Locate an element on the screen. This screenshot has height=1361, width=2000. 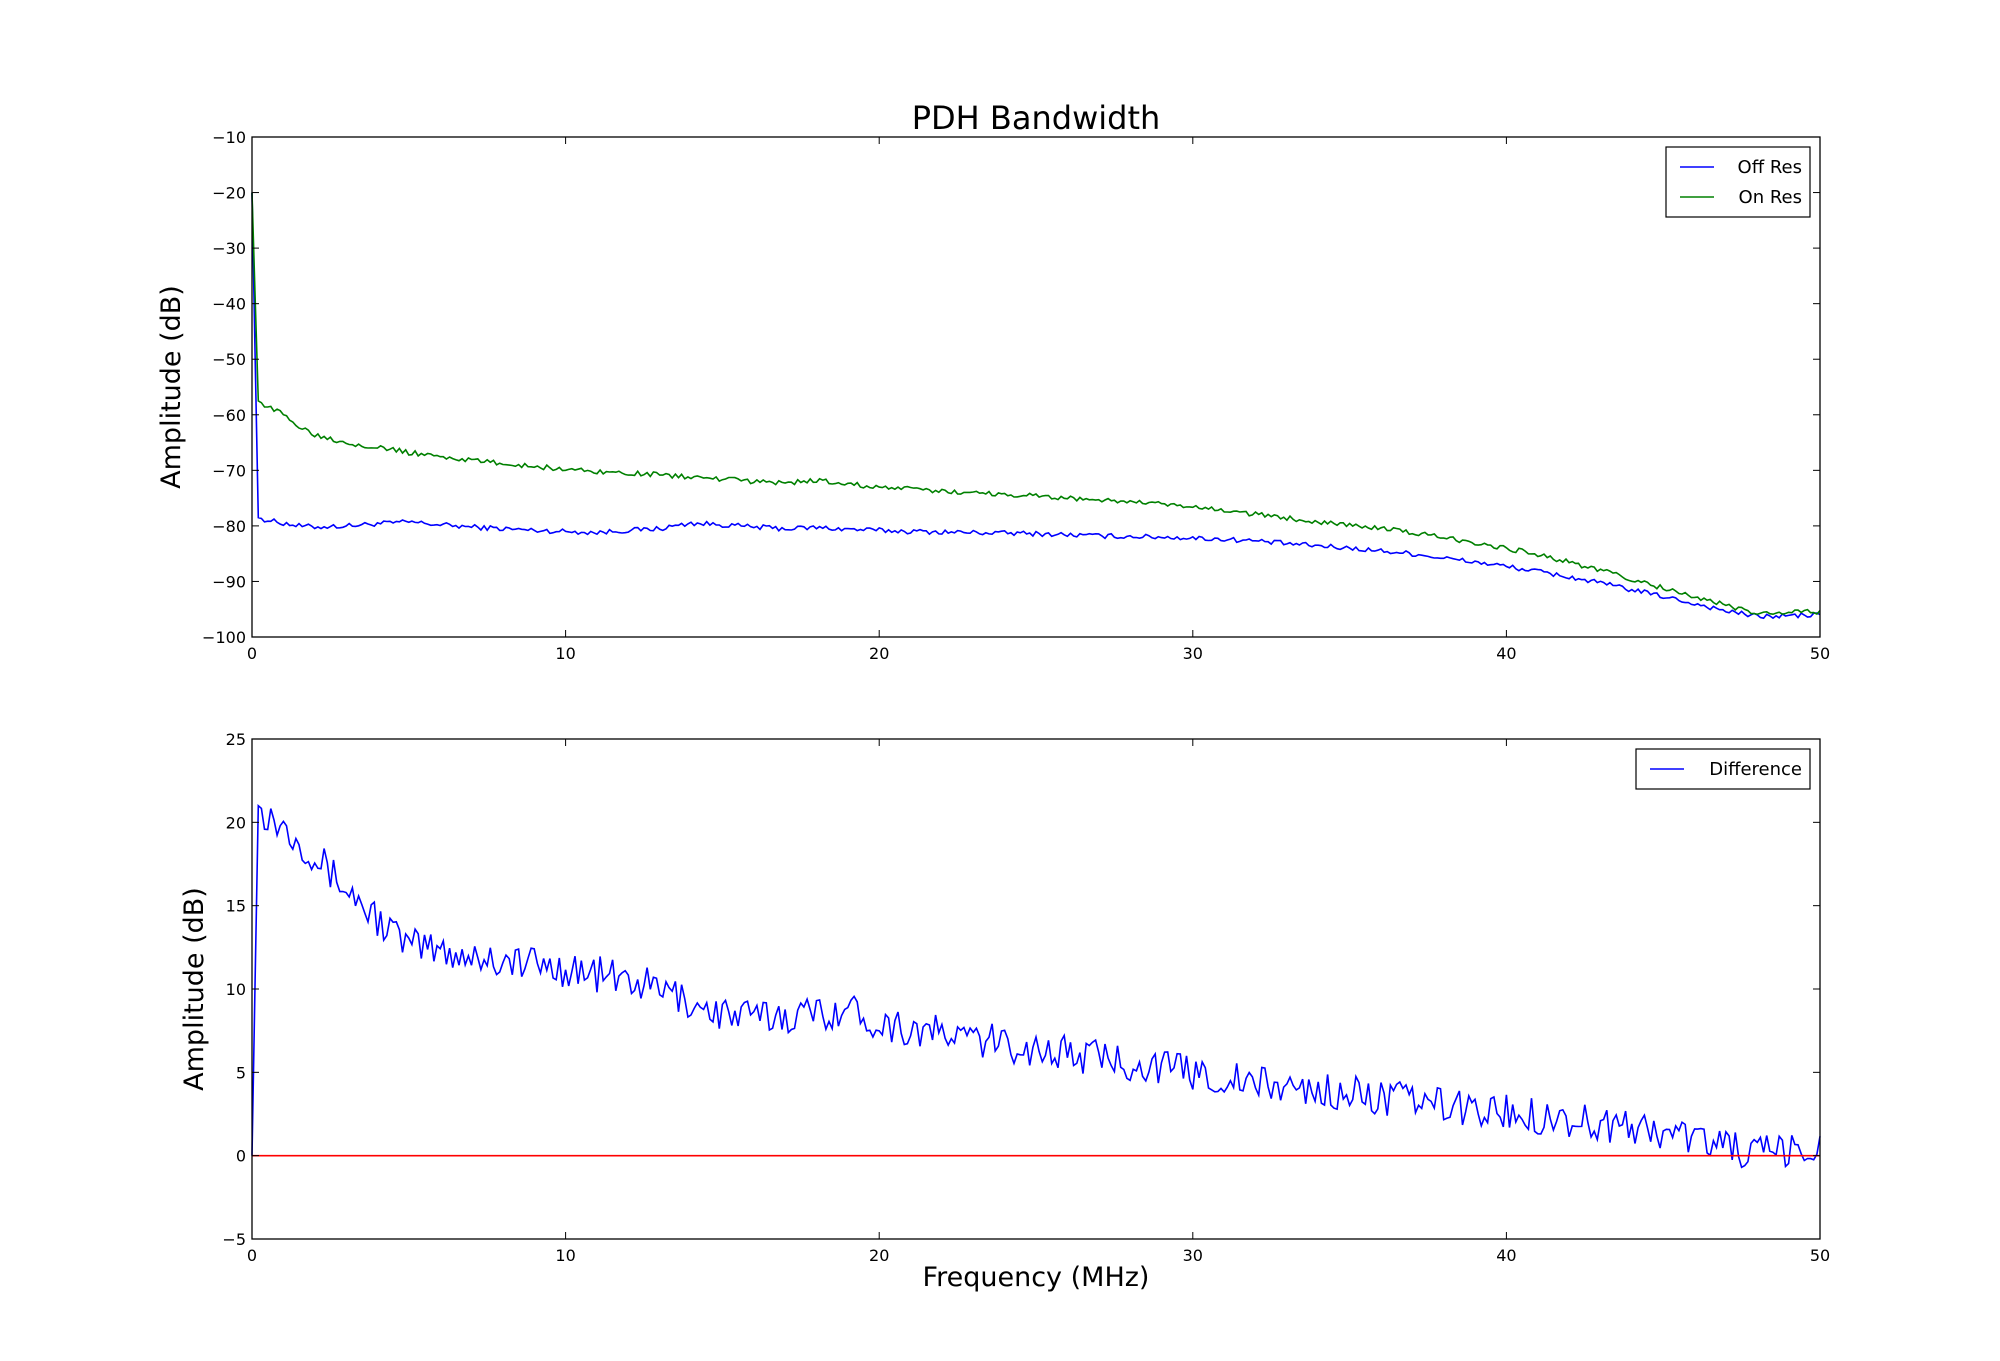
chart-title: PDH Bandwidth is located at coordinates (1036, 118).